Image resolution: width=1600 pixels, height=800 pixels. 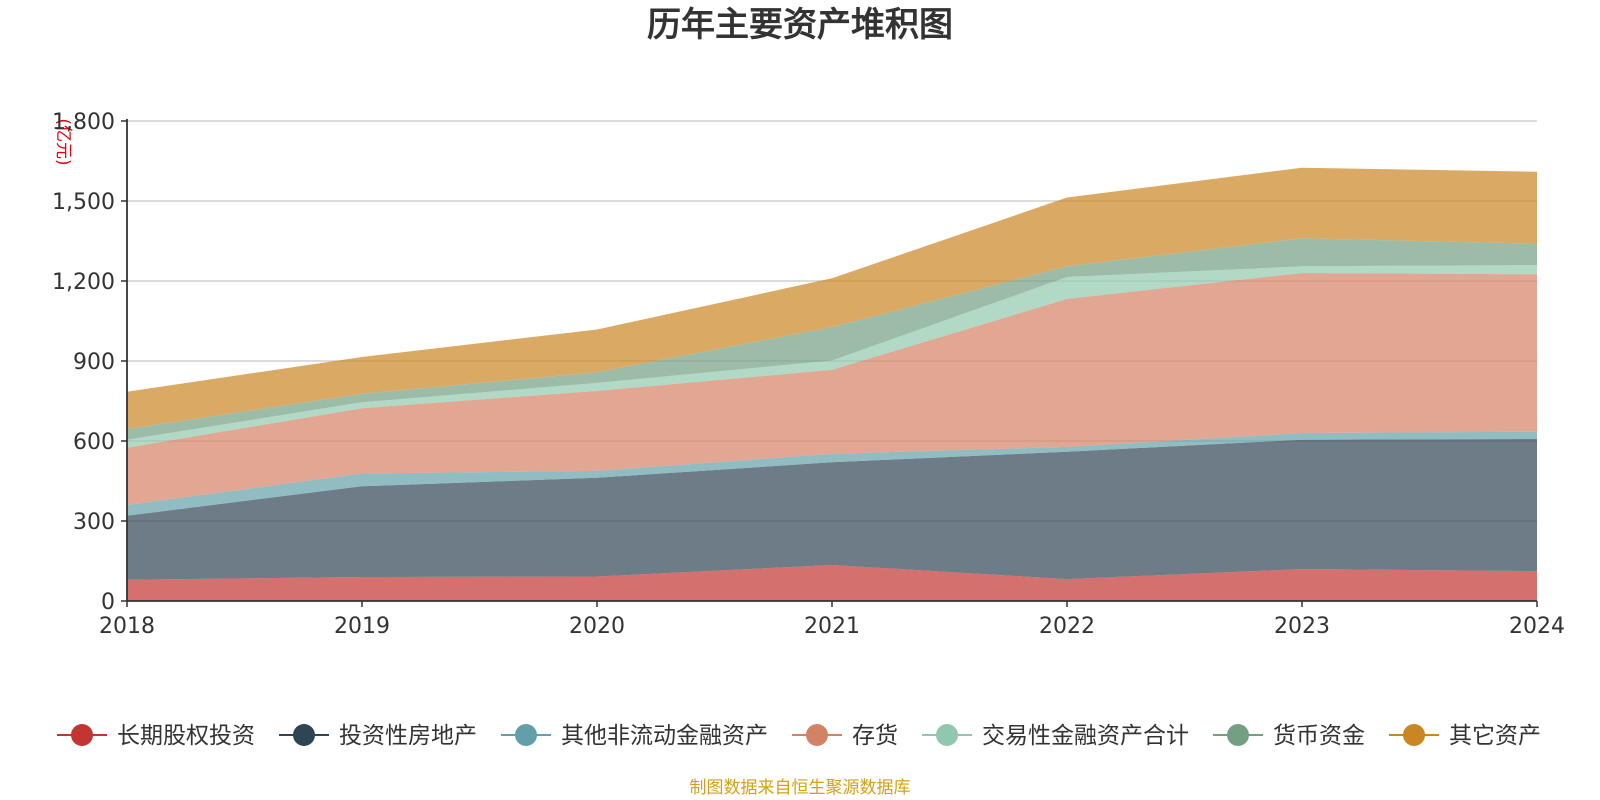 I want to click on x-tick-label: 2021, so click(x=832, y=626).